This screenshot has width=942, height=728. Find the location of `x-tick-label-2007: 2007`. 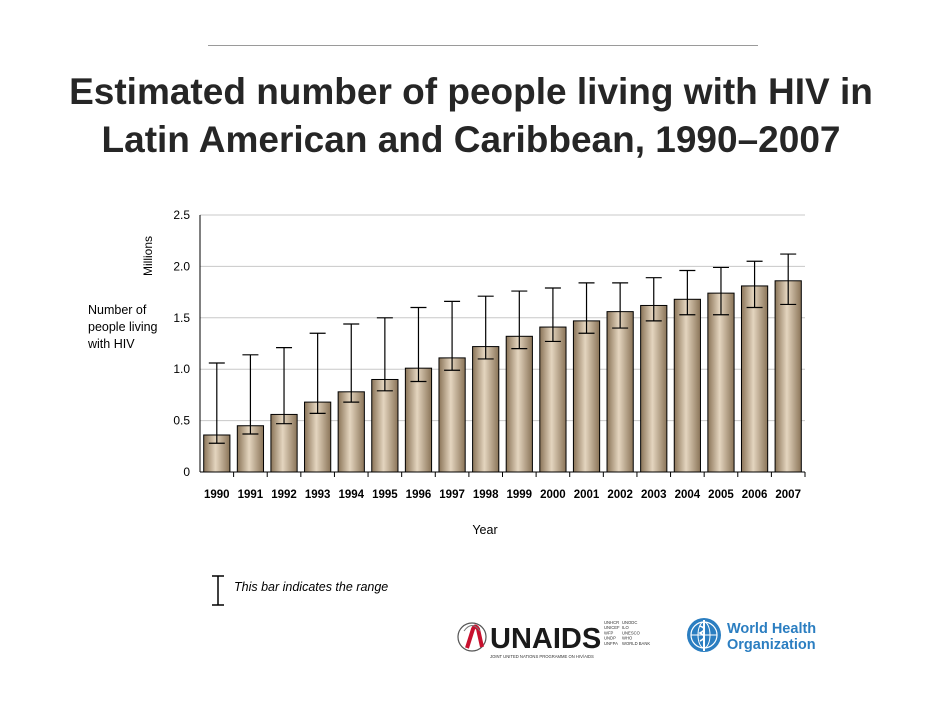

x-tick-label-2007: 2007 is located at coordinates (788, 495).